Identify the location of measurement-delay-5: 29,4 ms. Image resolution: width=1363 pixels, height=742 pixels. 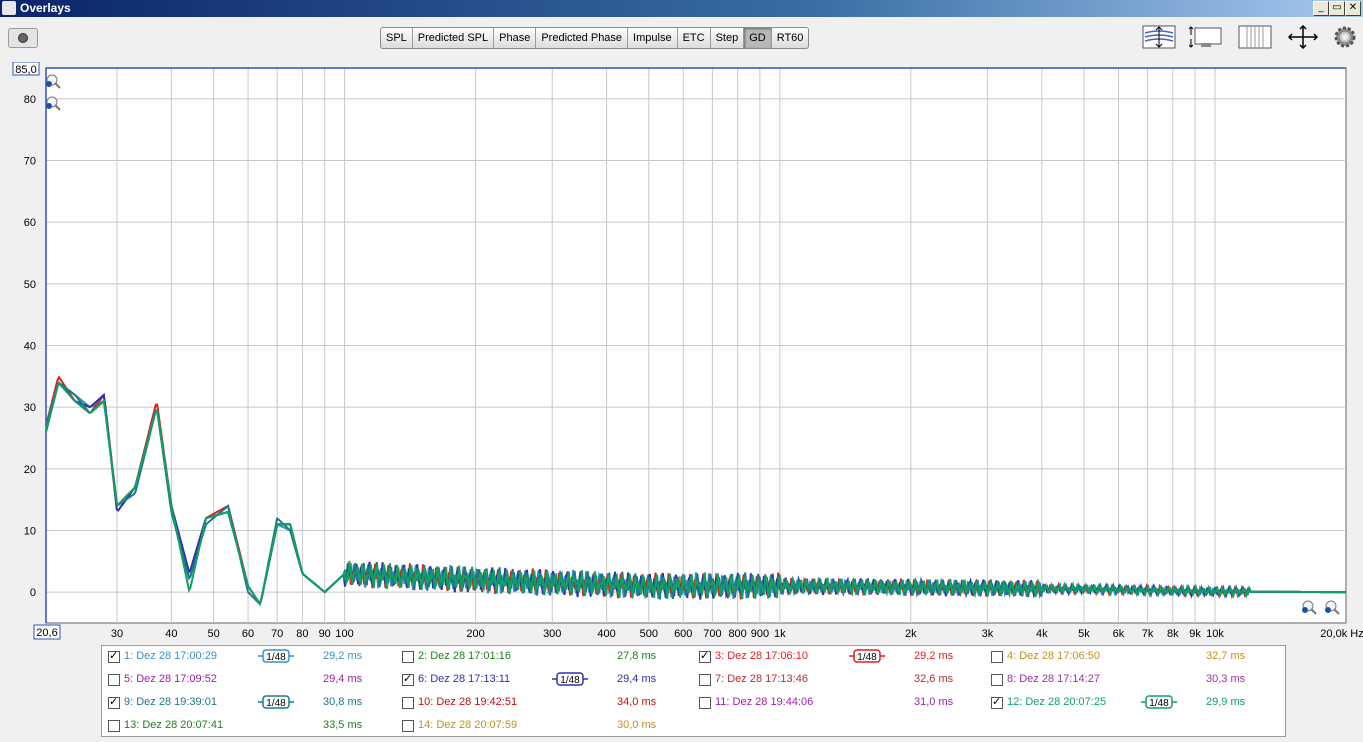
(343, 679).